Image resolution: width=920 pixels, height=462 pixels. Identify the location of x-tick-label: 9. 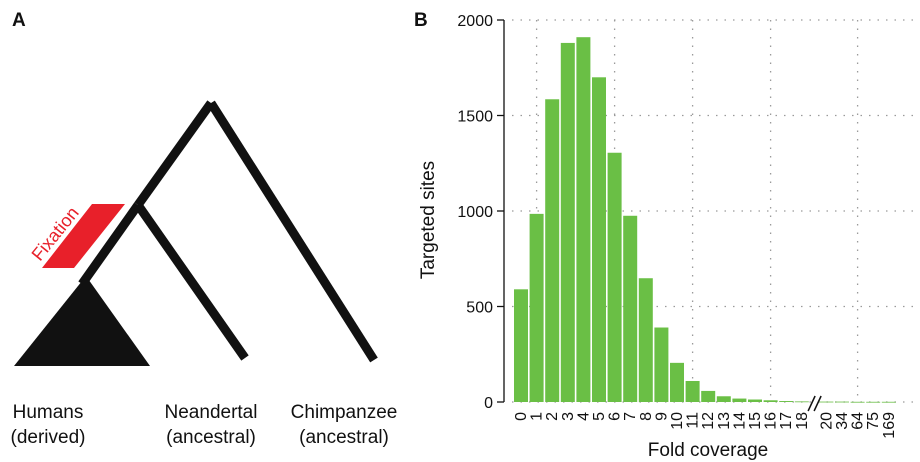
(661, 416).